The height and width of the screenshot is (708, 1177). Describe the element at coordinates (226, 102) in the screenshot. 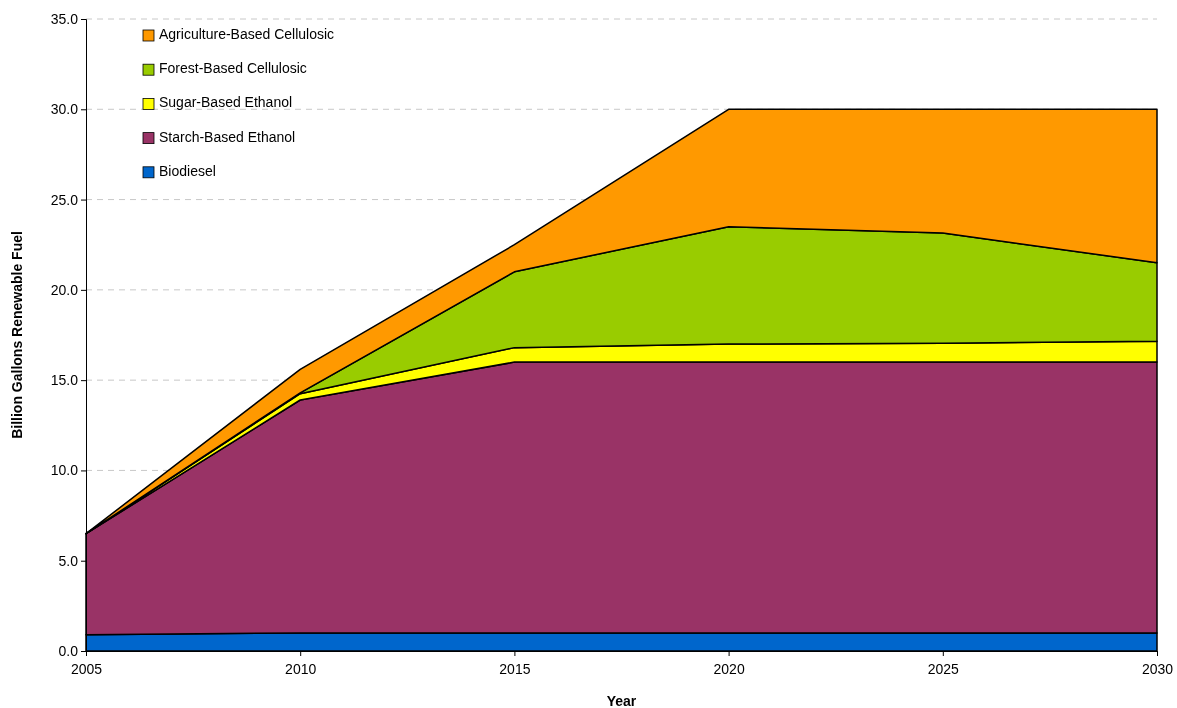

I see `legend-label: Sugar-Based Ethanol` at that location.